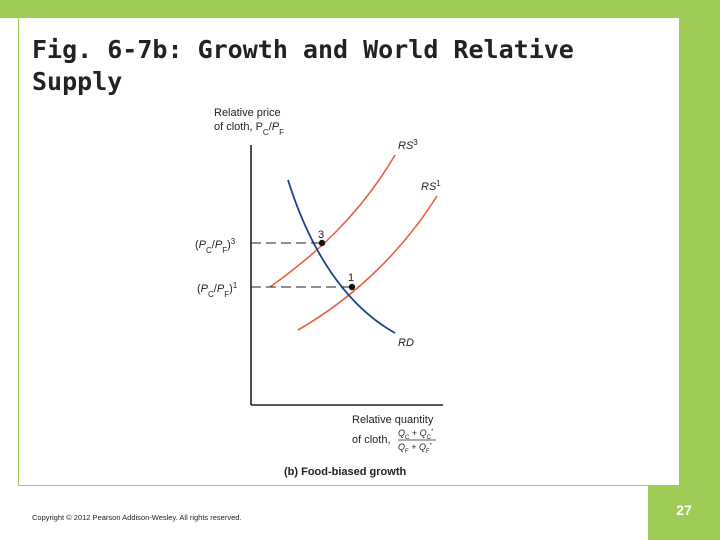 This screenshot has height=540, width=720. I want to click on rs1-label: RS1, so click(431, 186).